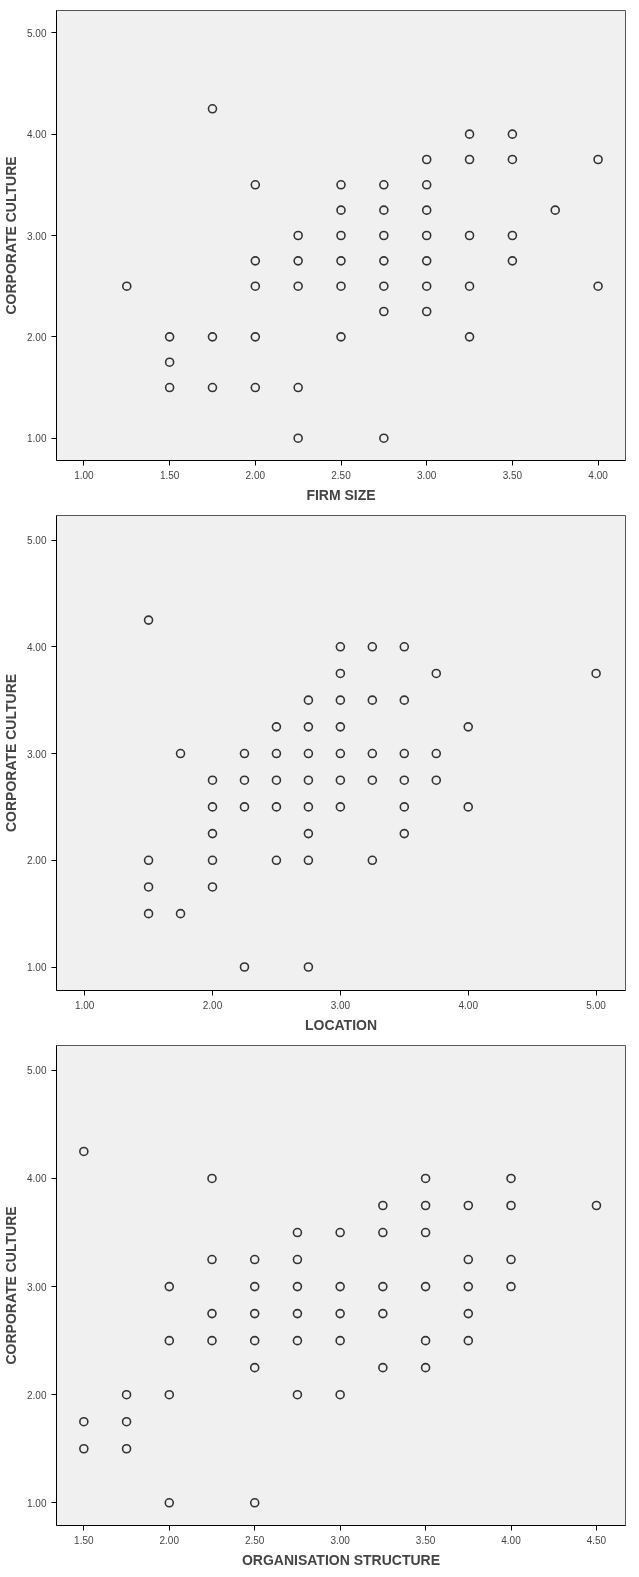 This screenshot has width=639, height=1577. Describe the element at coordinates (37, 541) in the screenshot. I see `y-tick-label: 5.00` at that location.